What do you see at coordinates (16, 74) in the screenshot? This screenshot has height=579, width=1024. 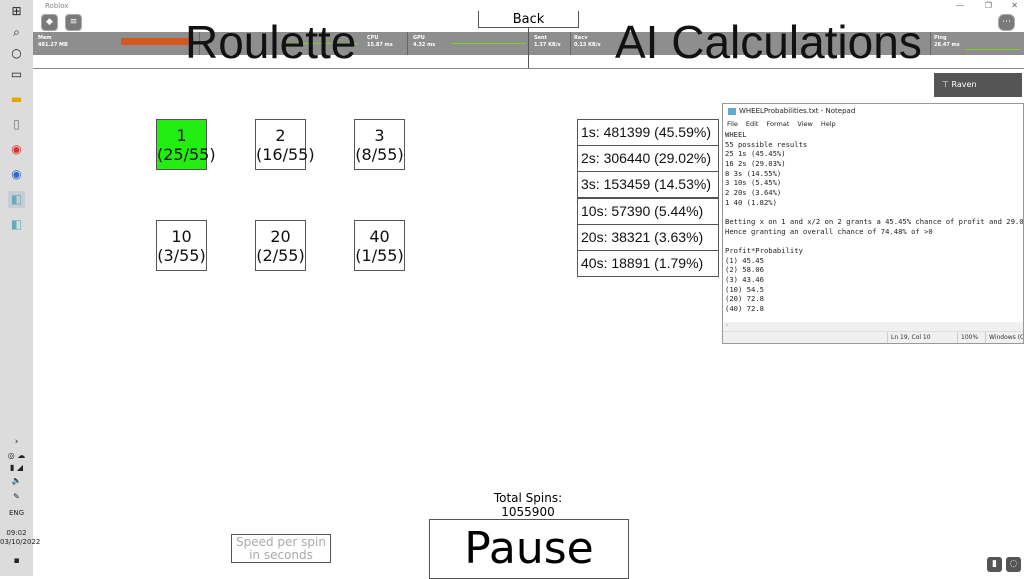 I see `task-view-icon: ▭` at bounding box center [16, 74].